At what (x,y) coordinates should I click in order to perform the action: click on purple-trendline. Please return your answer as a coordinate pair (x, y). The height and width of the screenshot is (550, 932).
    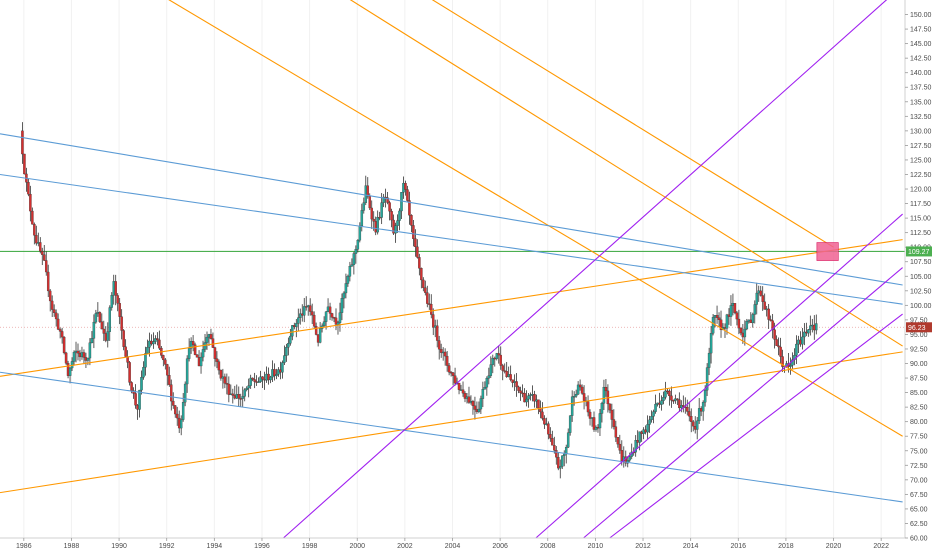
    Looking at the image, I should click on (756, 426).